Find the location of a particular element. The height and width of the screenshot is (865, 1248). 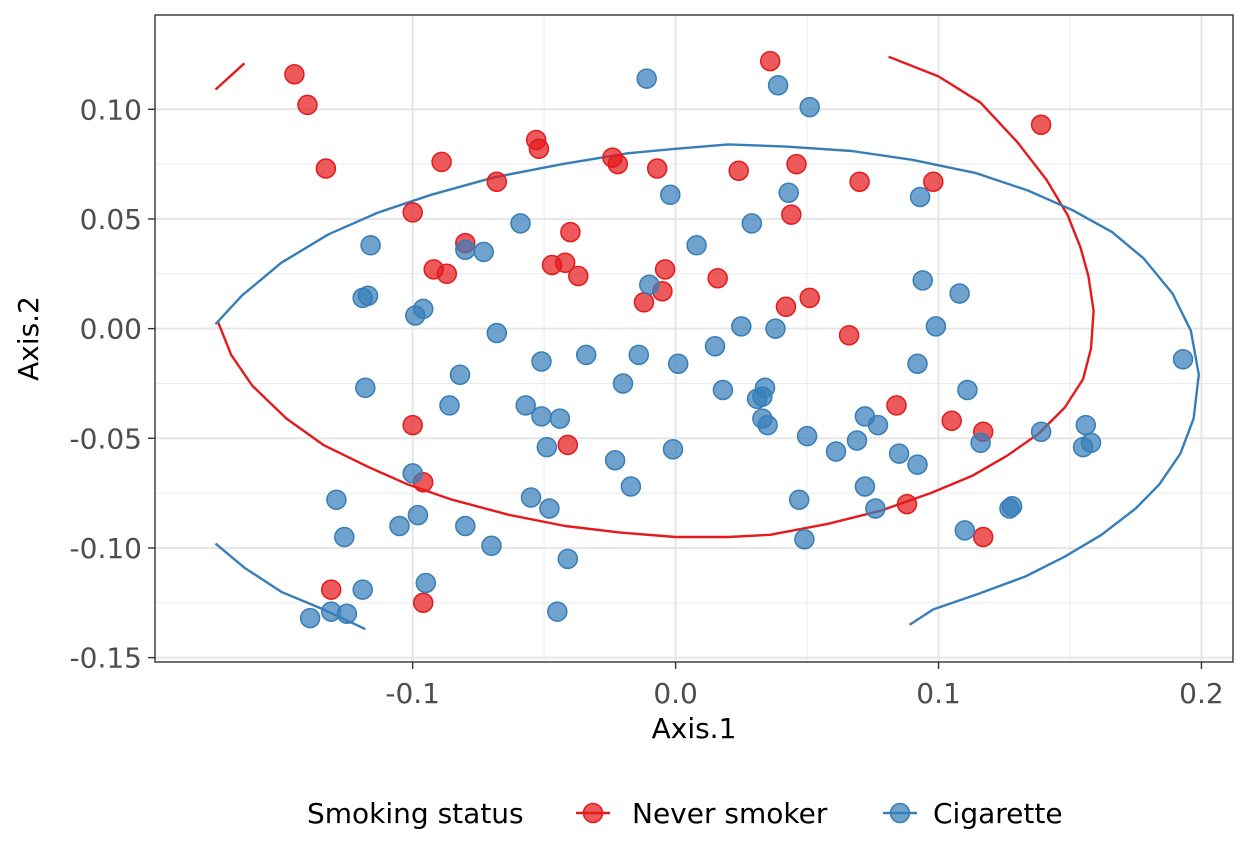

x-tick-label: 0.0 is located at coordinates (675, 693).